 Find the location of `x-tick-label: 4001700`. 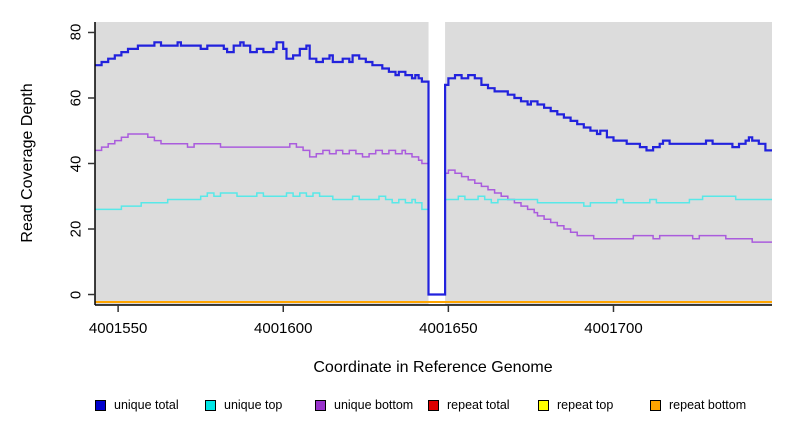

x-tick-label: 4001700 is located at coordinates (613, 328).